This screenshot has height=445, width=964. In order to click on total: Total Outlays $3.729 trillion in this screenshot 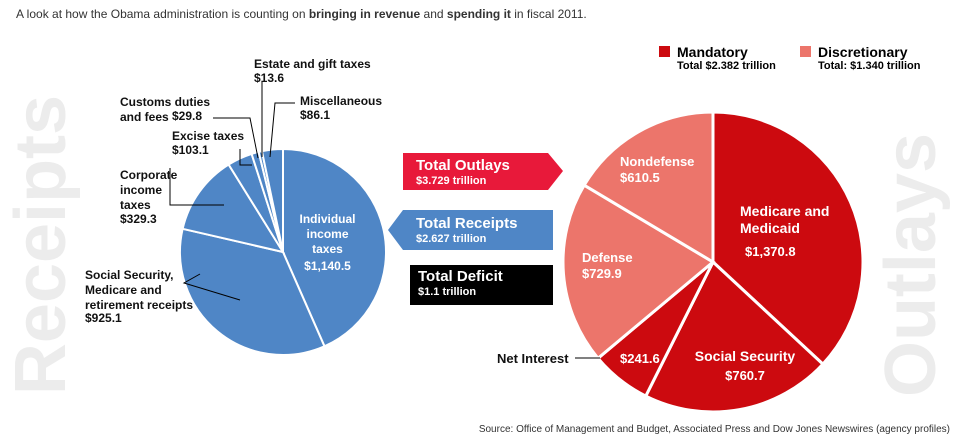, I will do `click(463, 172)`.